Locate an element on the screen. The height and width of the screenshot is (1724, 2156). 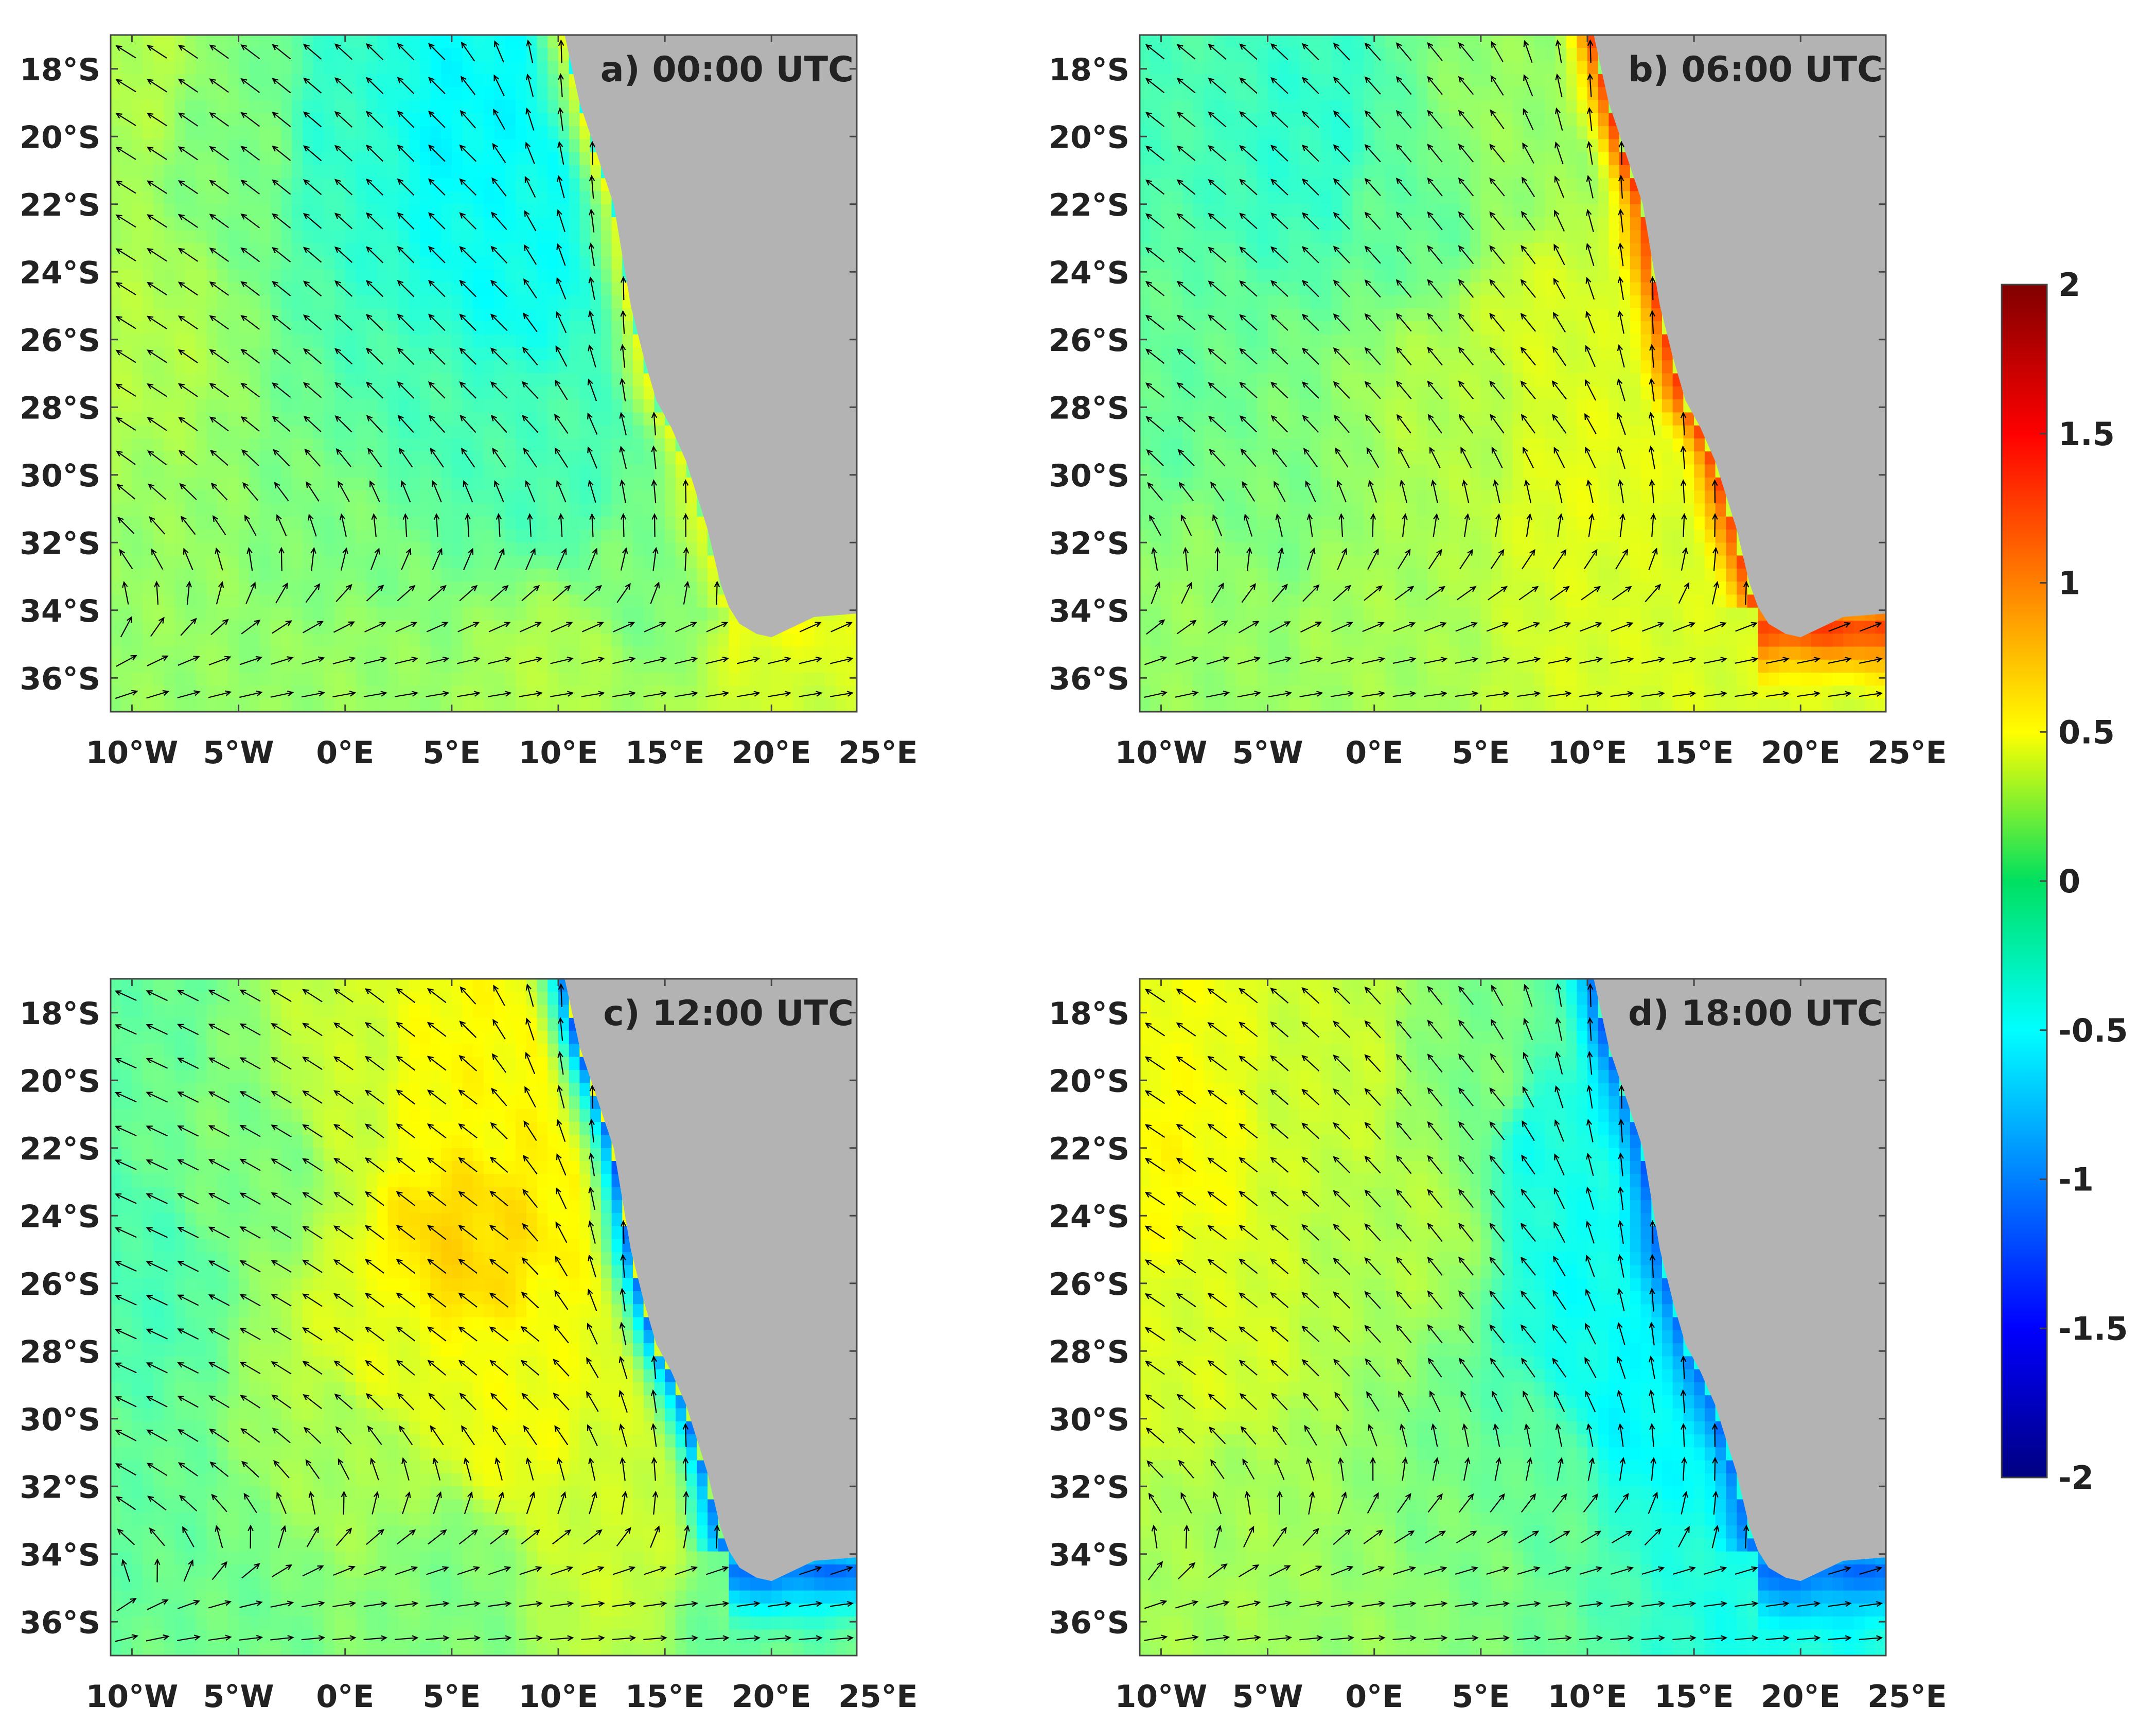
x-tick-label: 25°E is located at coordinates (877, 753).